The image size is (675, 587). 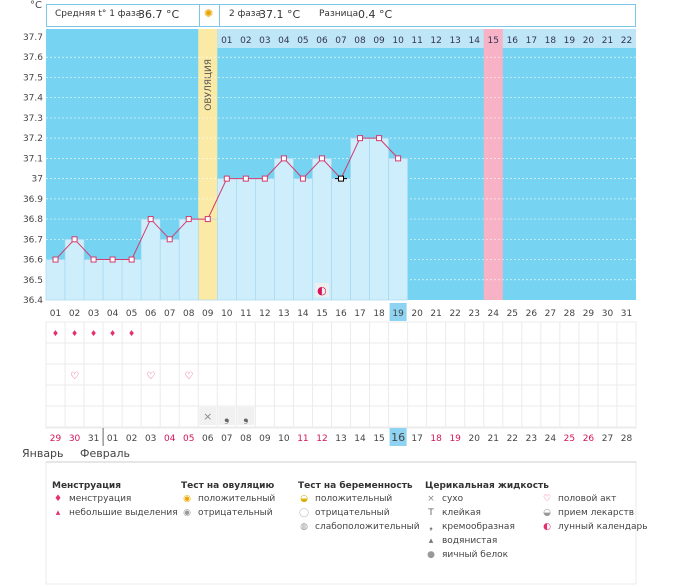 What do you see at coordinates (551, 41) in the screenshot?
I see `post-ovulation-day-label: 18` at bounding box center [551, 41].